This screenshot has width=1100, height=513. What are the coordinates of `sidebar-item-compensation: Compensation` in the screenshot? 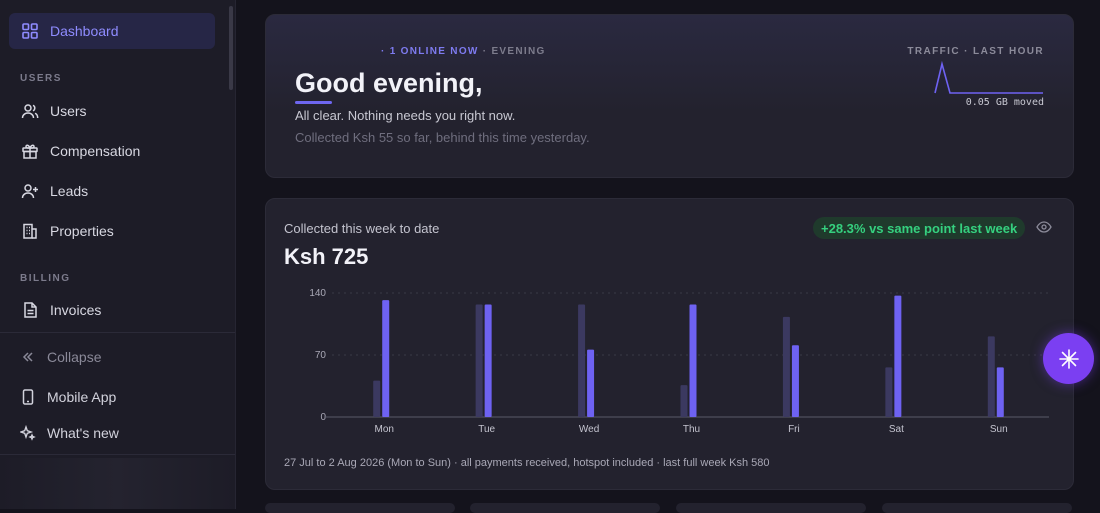 It's located at (112, 151).